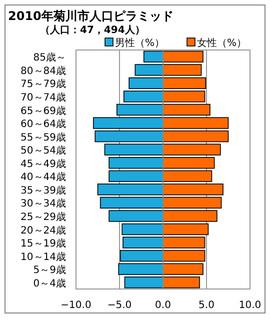 This screenshot has height=320, width=270. I want to click on y-tick-label: 75～79歳, so click(43, 84).